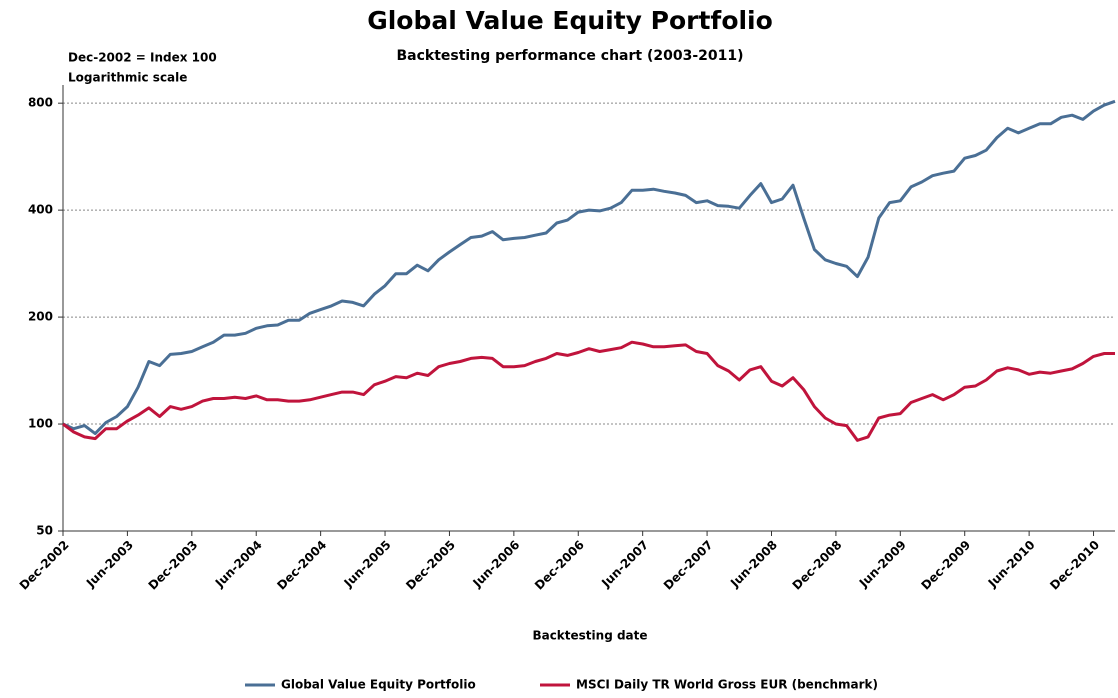 The height and width of the screenshot is (698, 1118). What do you see at coordinates (142, 58) in the screenshot?
I see `annotation: Dec-2002 = Index 100` at bounding box center [142, 58].